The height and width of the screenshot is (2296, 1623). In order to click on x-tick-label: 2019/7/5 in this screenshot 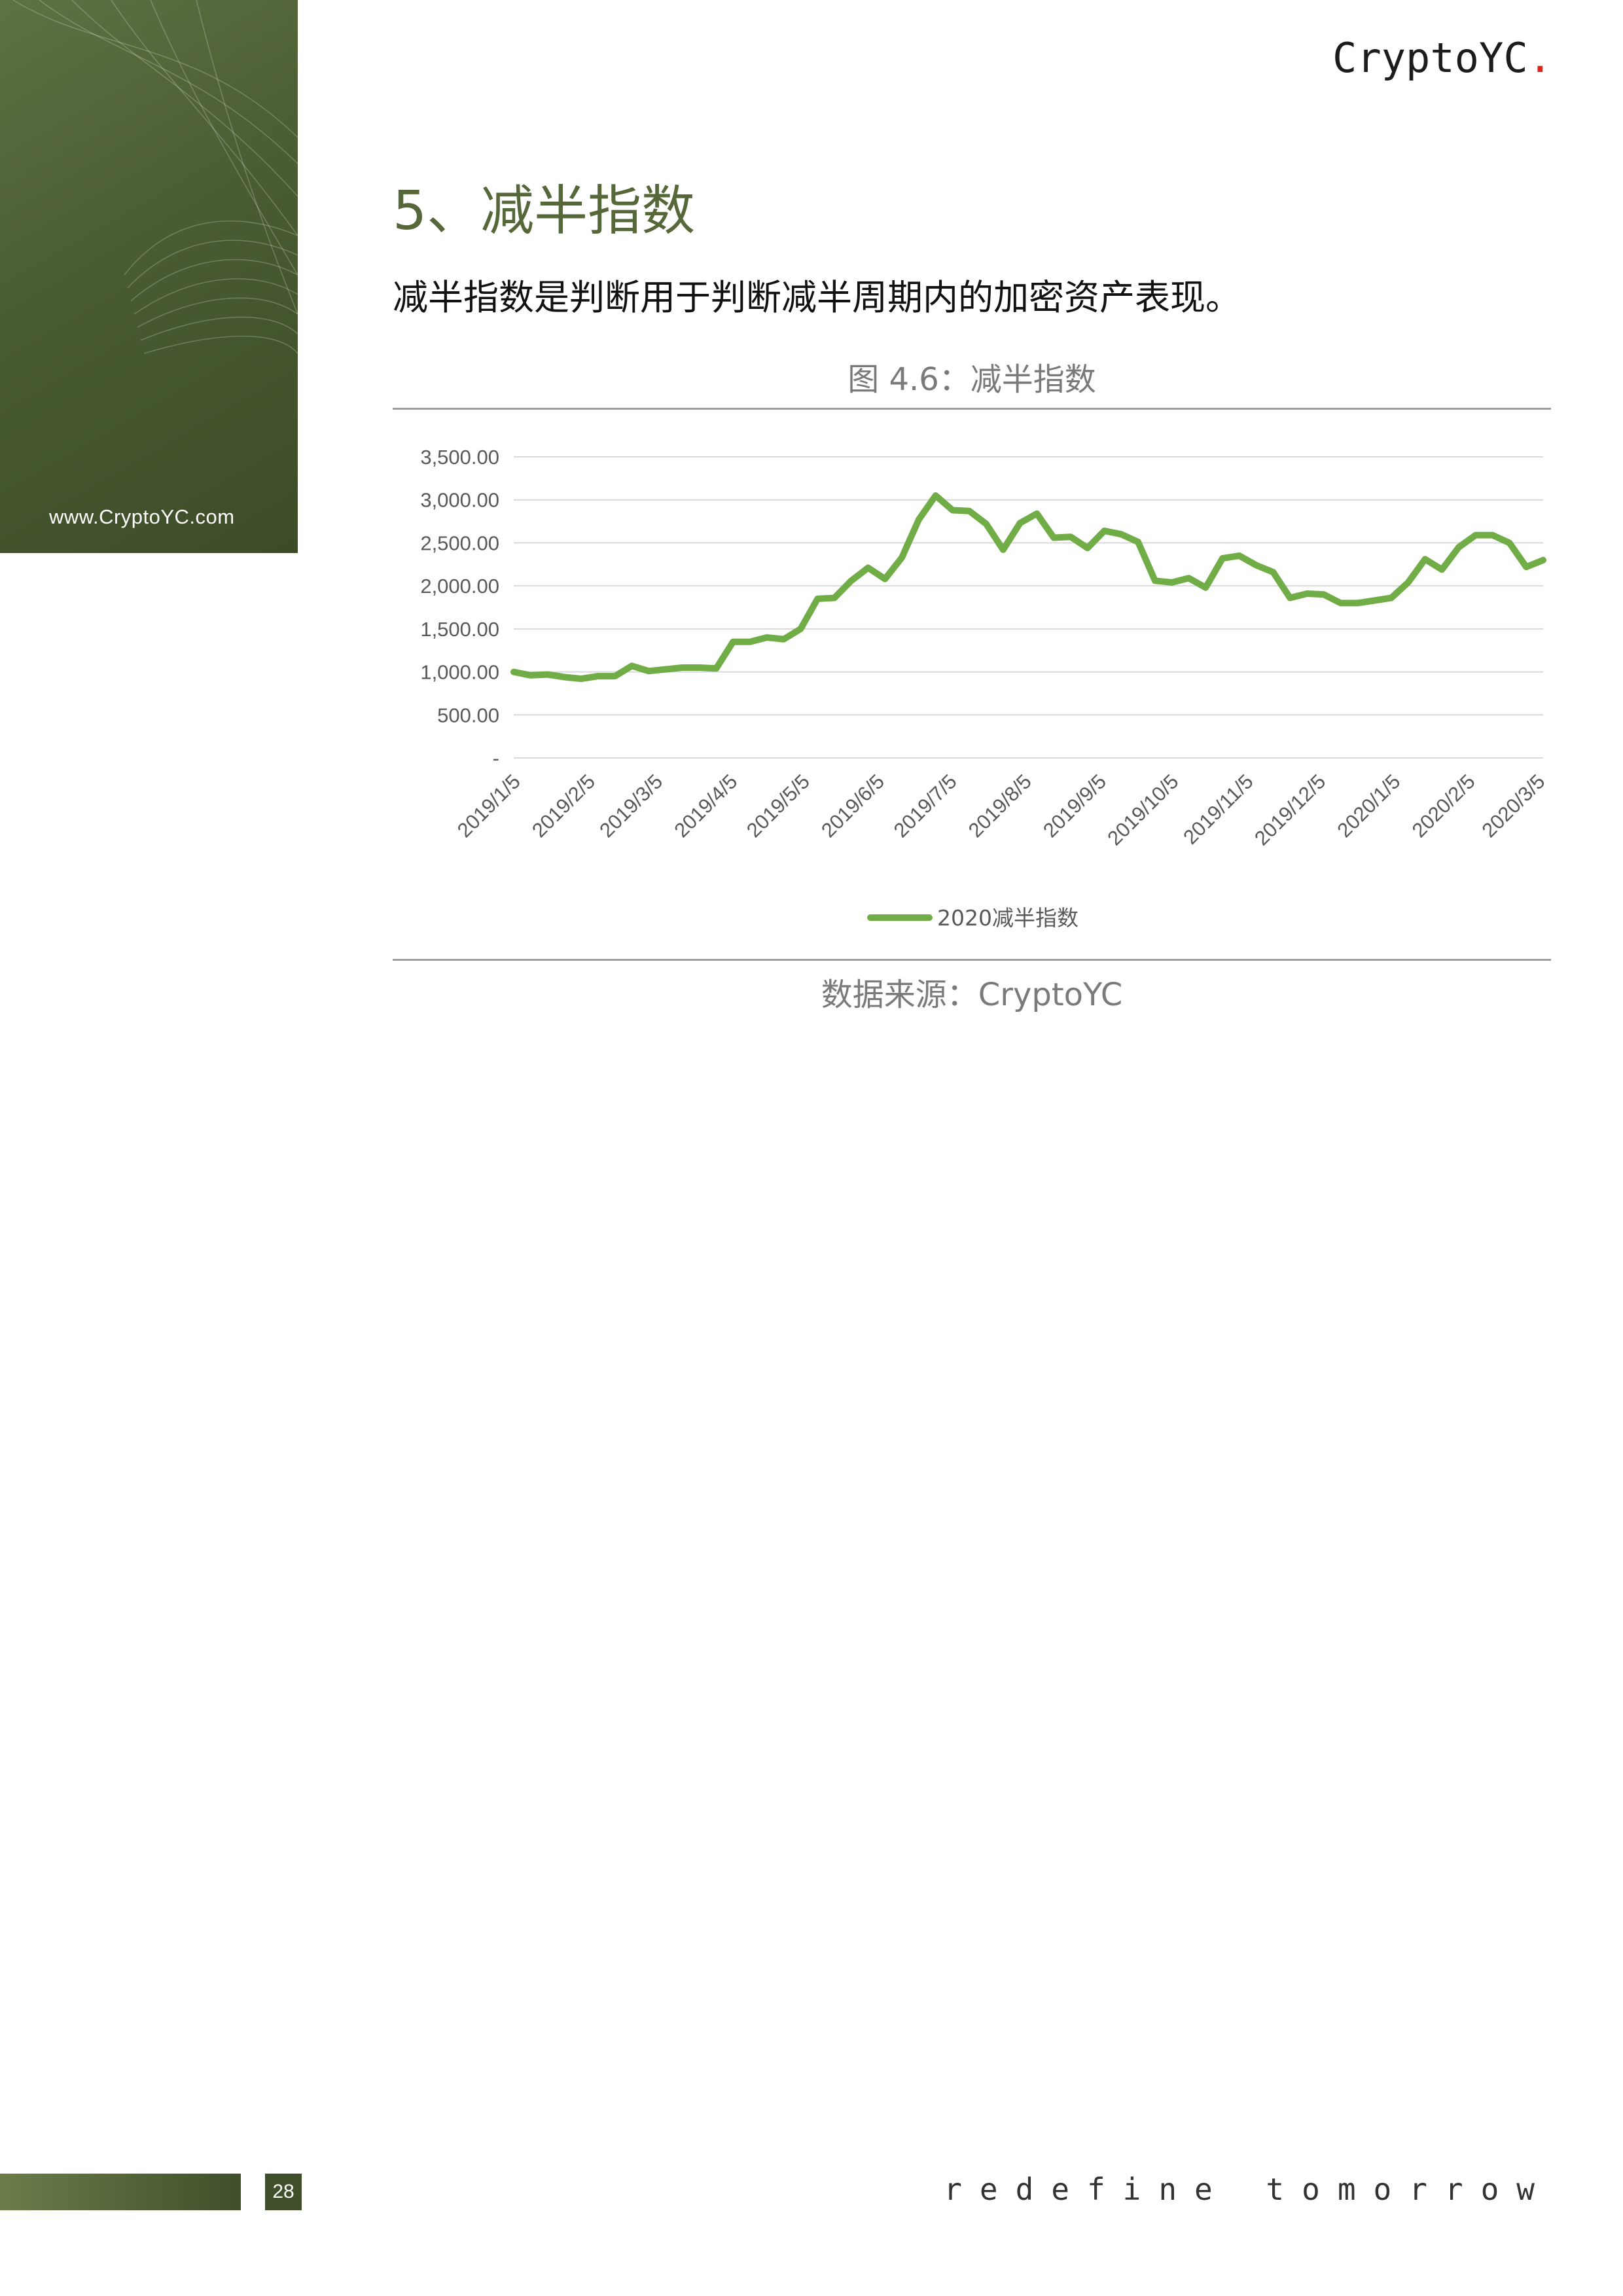, I will do `click(925, 806)`.